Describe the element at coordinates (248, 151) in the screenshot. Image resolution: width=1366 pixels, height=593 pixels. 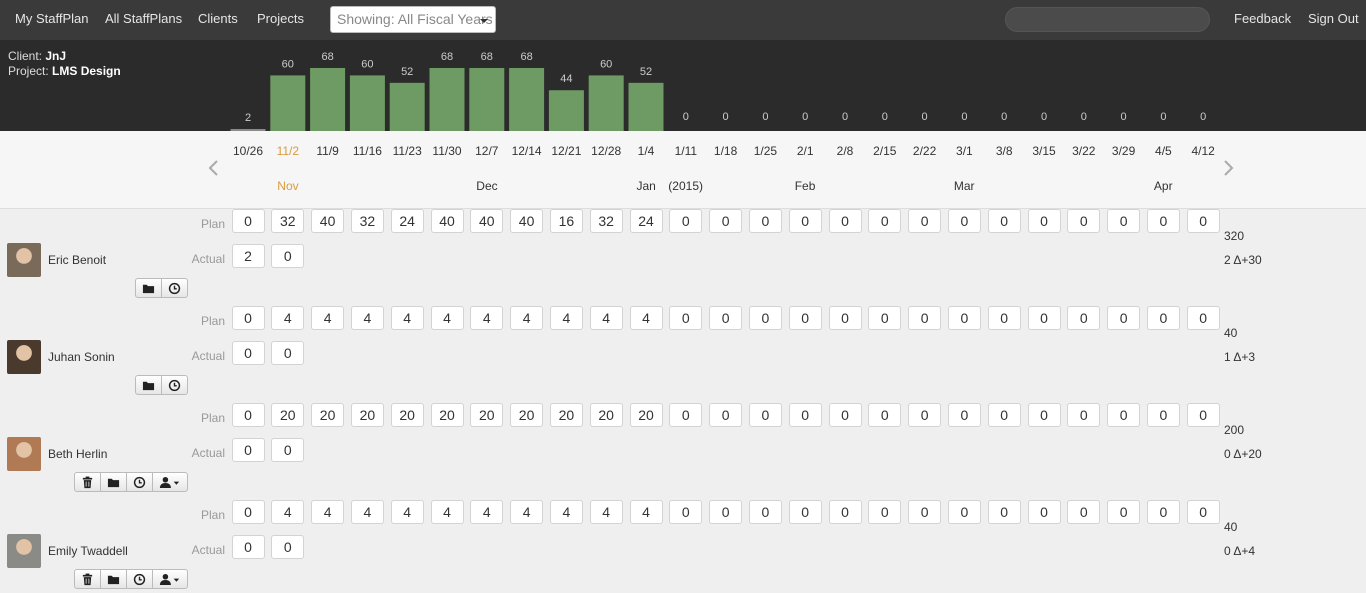
I see `week-date-label: 10/26` at that location.